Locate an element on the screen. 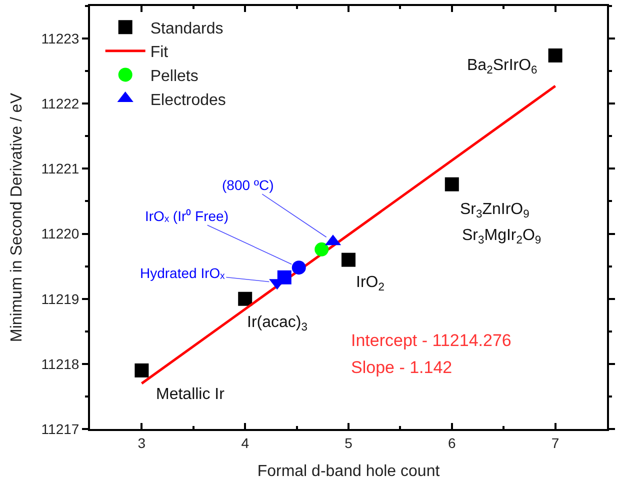  y-tick-label: 11221 is located at coordinates (60, 168).